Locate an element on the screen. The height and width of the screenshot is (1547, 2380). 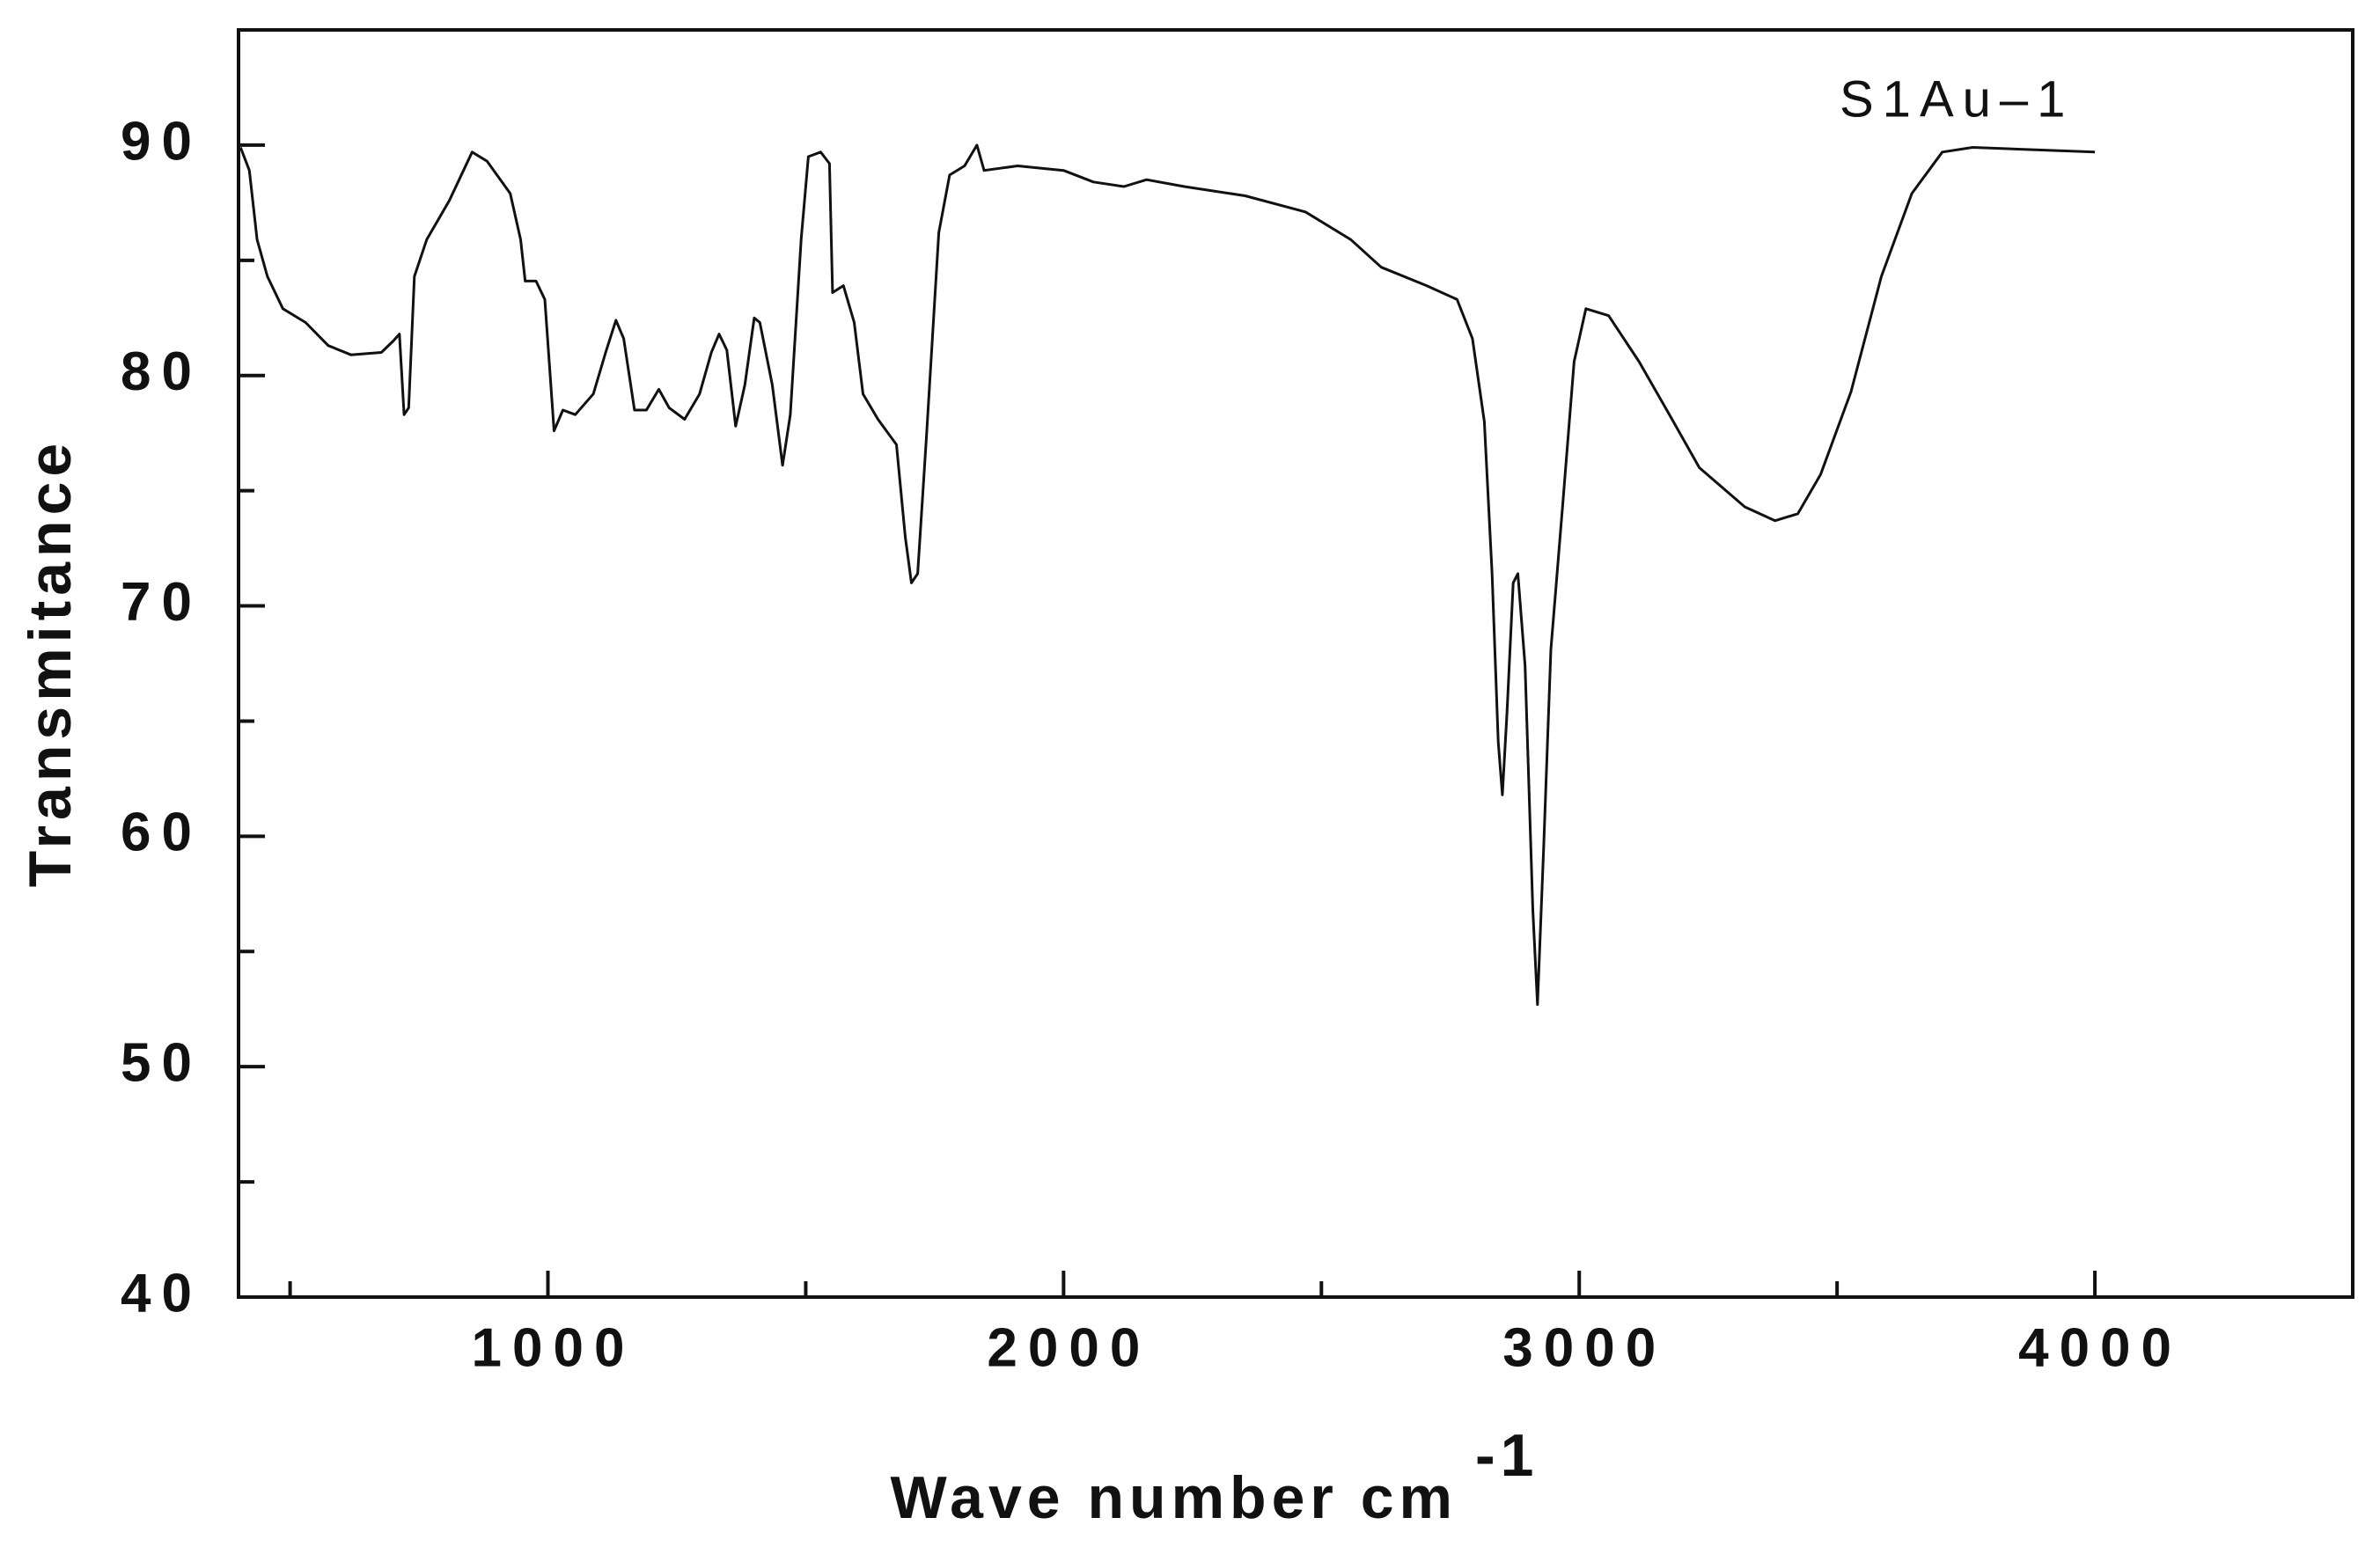
y-tick-label: 70 is located at coordinates (161, 602).